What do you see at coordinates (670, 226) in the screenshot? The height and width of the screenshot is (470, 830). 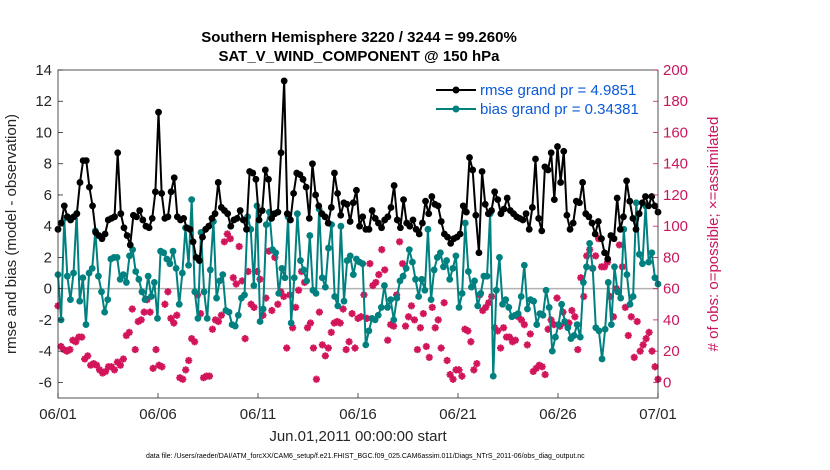 I see `right-axis: 0 20 40 60 80 100 120 140 160 180 200` at bounding box center [670, 226].